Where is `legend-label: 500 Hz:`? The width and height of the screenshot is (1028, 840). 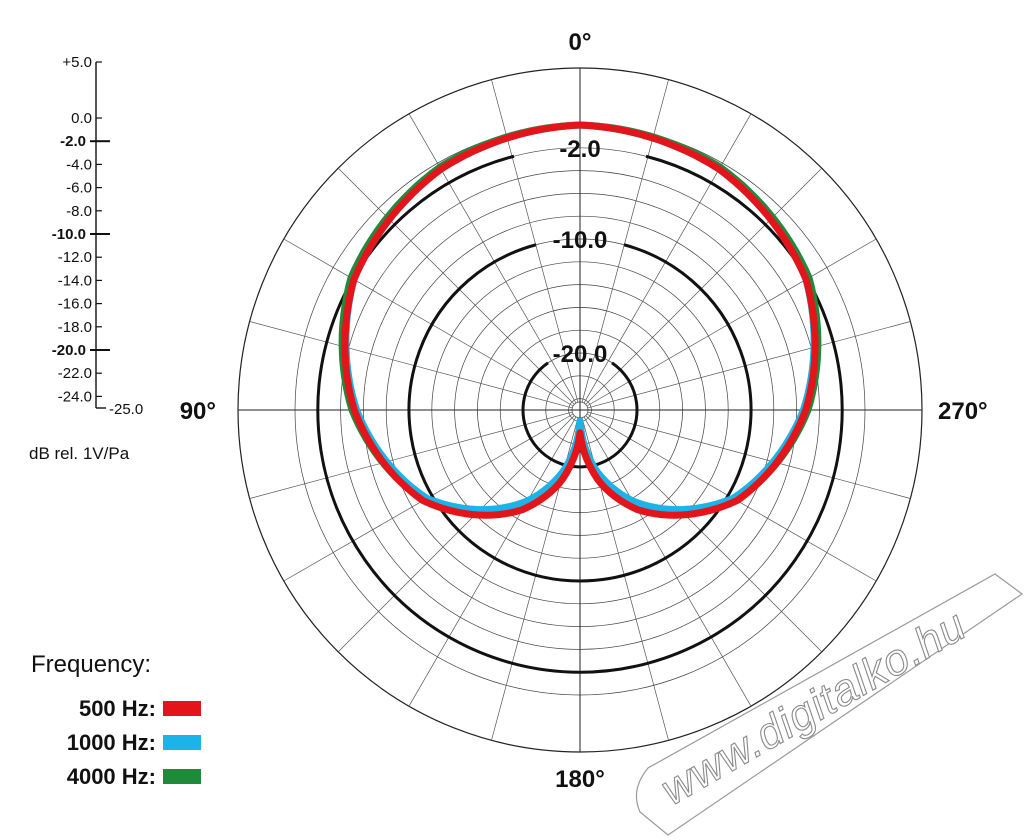
legend-label: 500 Hz: is located at coordinates (117, 708).